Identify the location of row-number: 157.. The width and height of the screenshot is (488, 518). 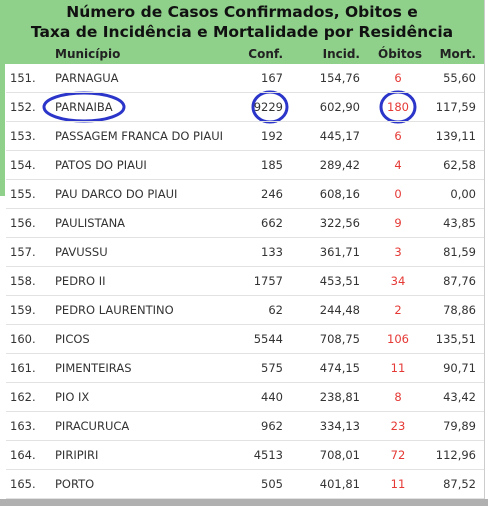
(23, 252).